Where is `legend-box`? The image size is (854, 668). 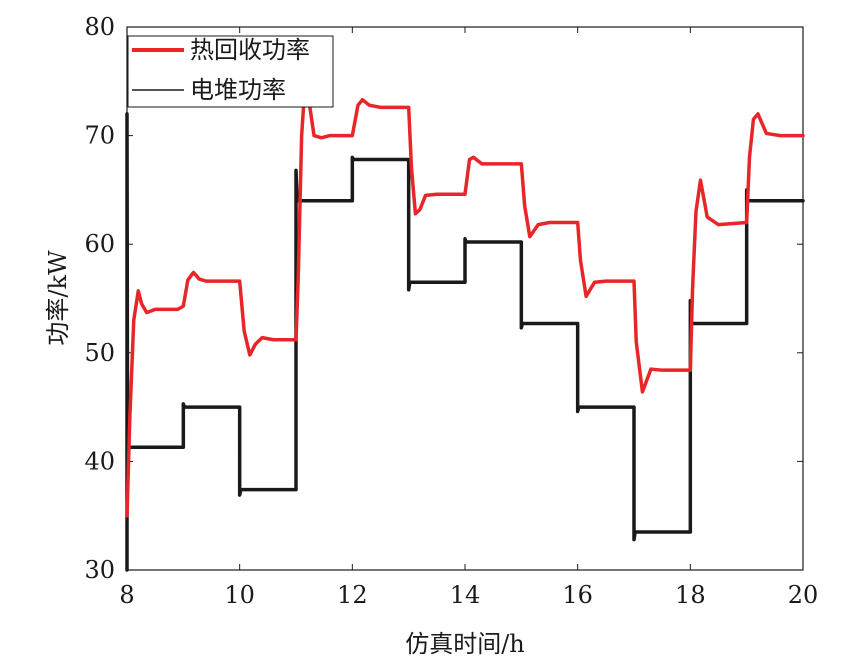 legend-box is located at coordinates (230, 71).